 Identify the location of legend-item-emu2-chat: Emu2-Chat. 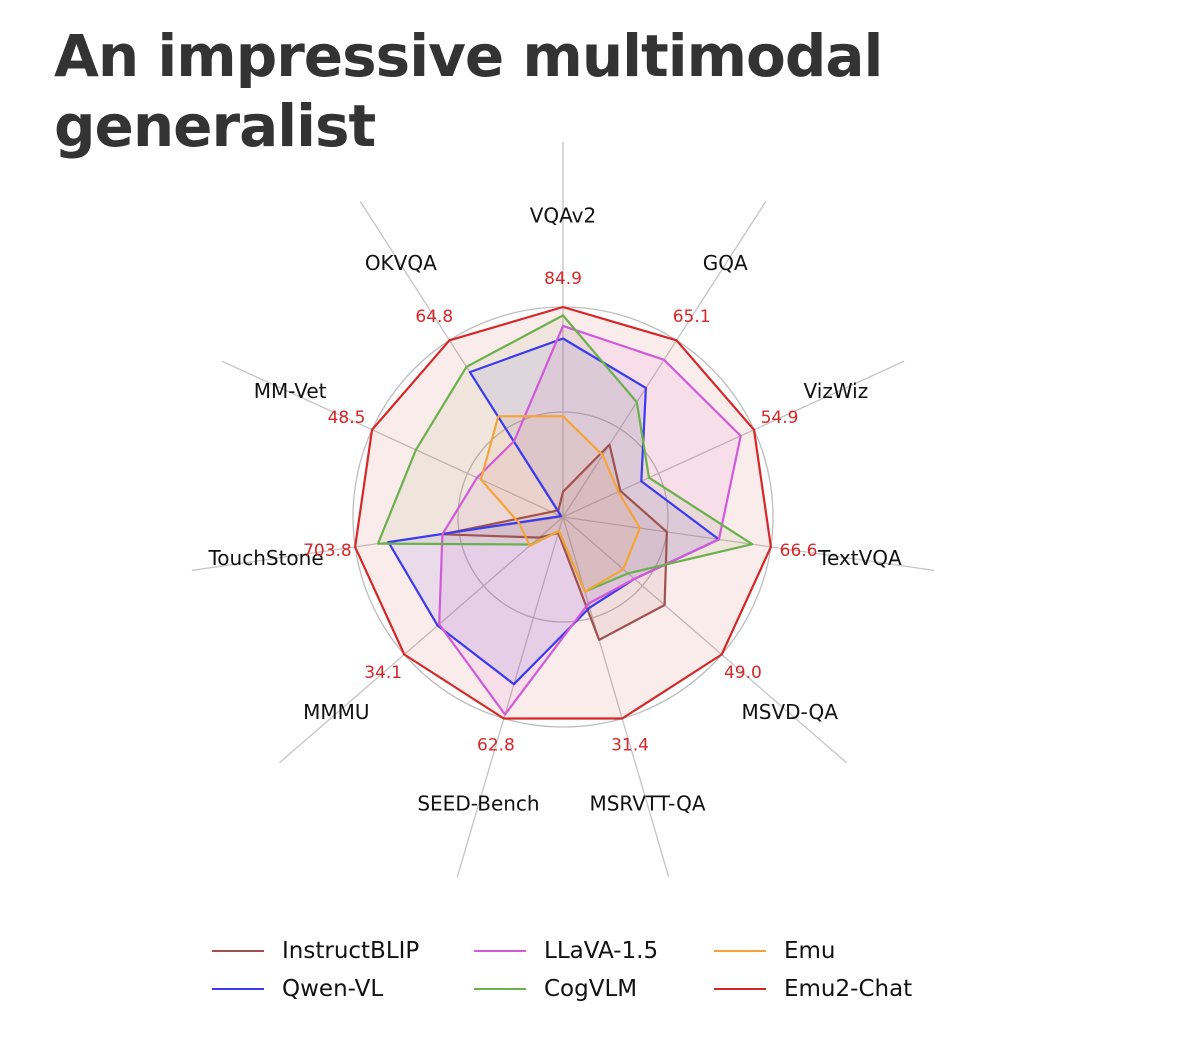
(834, 989).